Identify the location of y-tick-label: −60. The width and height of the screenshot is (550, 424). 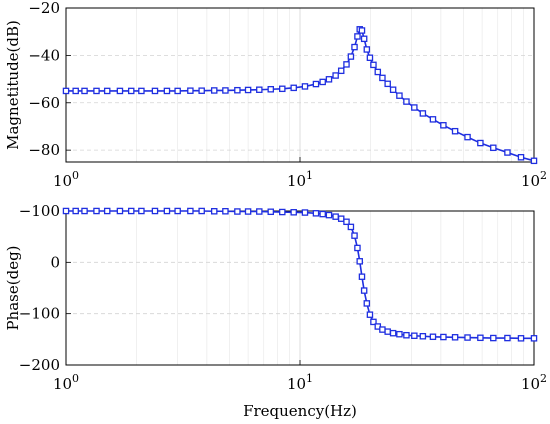
(44, 103).